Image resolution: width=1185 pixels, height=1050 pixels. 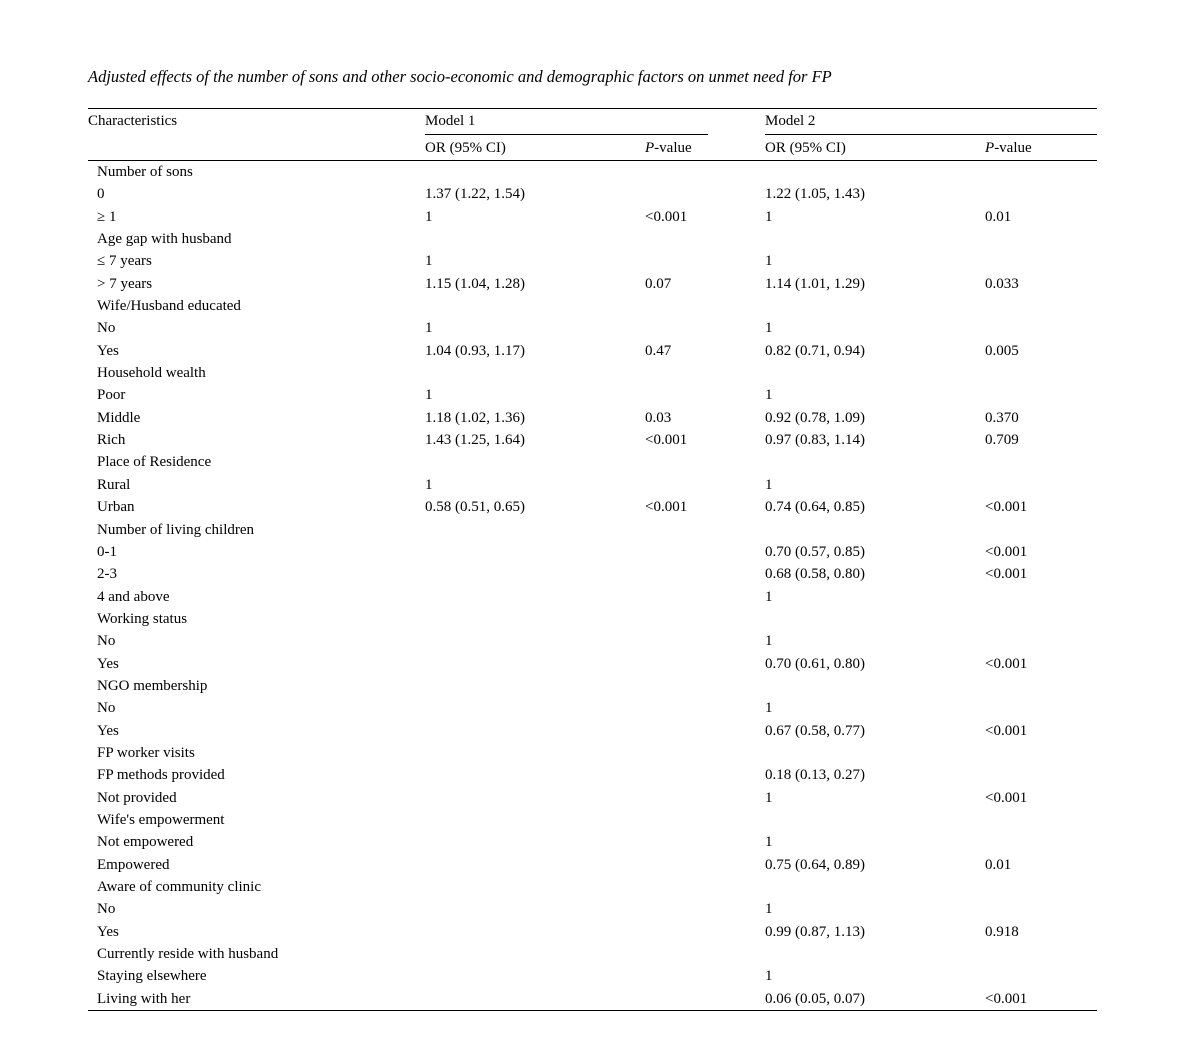 I want to click on category-label: Place of Residence, so click(x=154, y=462).